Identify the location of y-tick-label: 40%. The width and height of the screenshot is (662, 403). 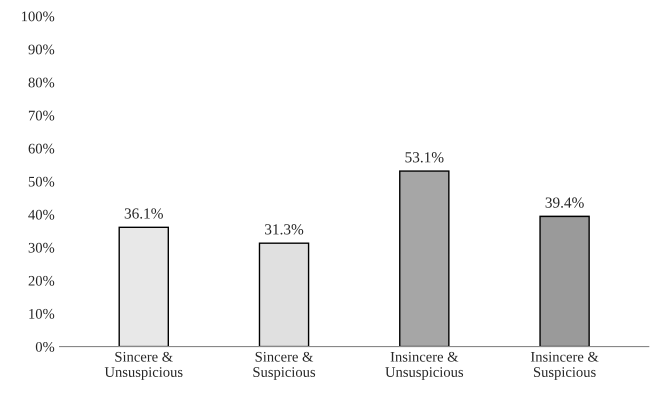
(41, 215).